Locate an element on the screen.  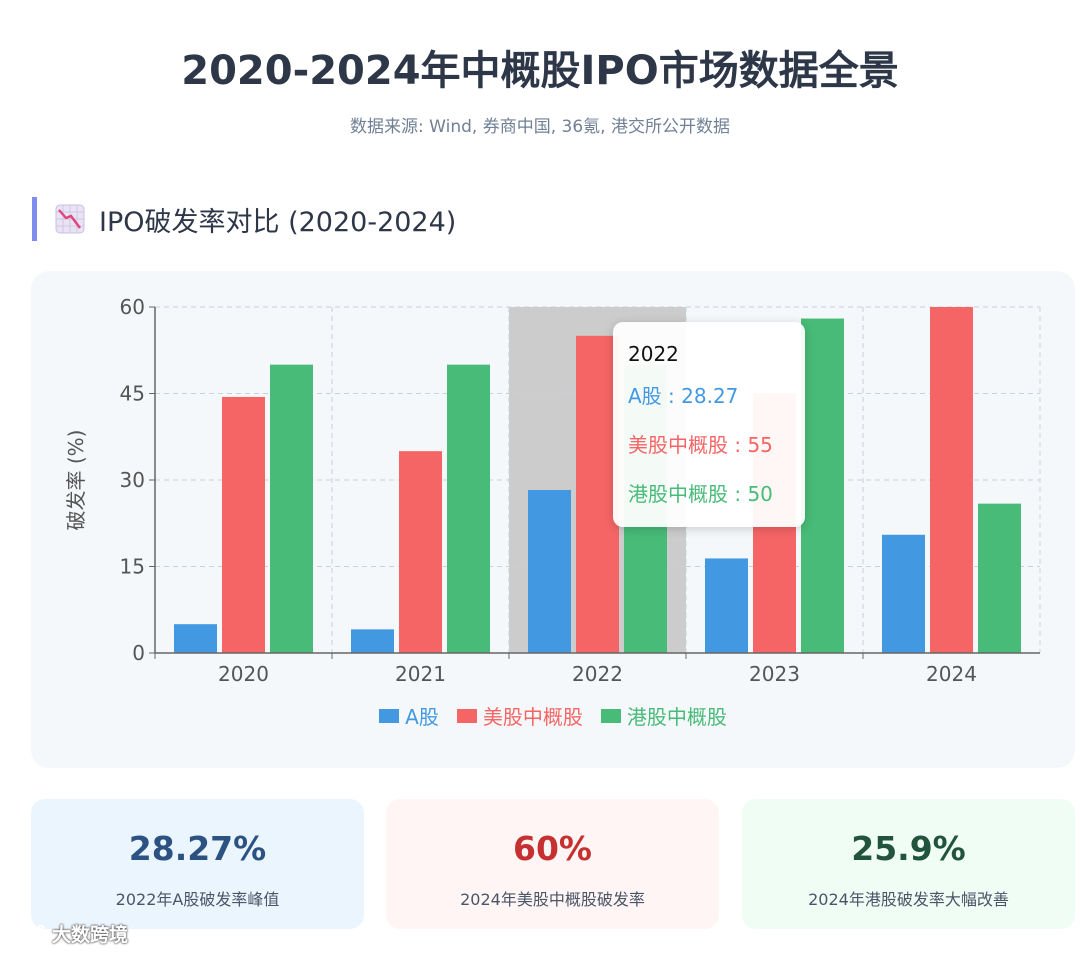
legend-label: 港股中概股 is located at coordinates (676, 717).